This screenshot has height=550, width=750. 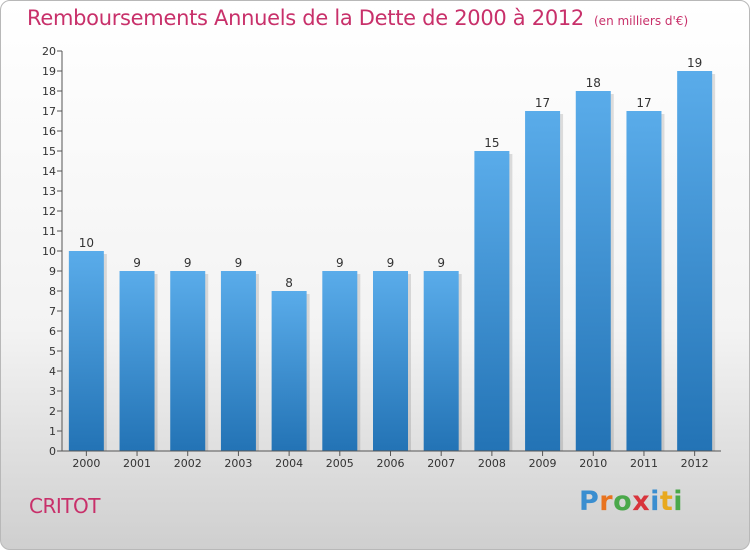 I want to click on y-tick-label: 17, so click(x=49, y=111).